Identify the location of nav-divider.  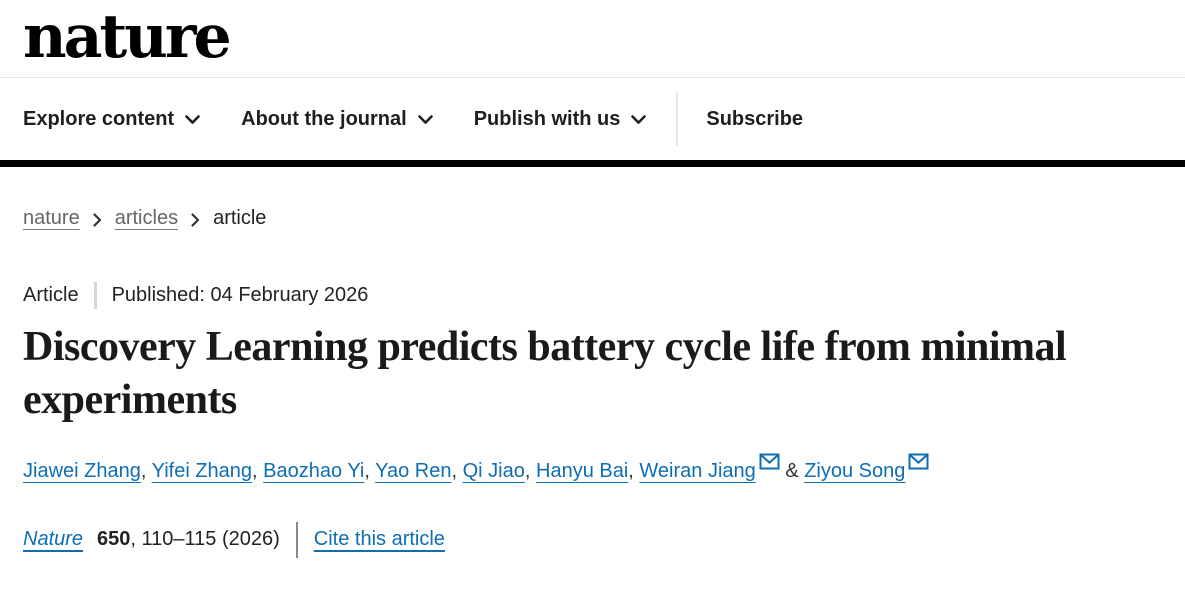
(677, 119).